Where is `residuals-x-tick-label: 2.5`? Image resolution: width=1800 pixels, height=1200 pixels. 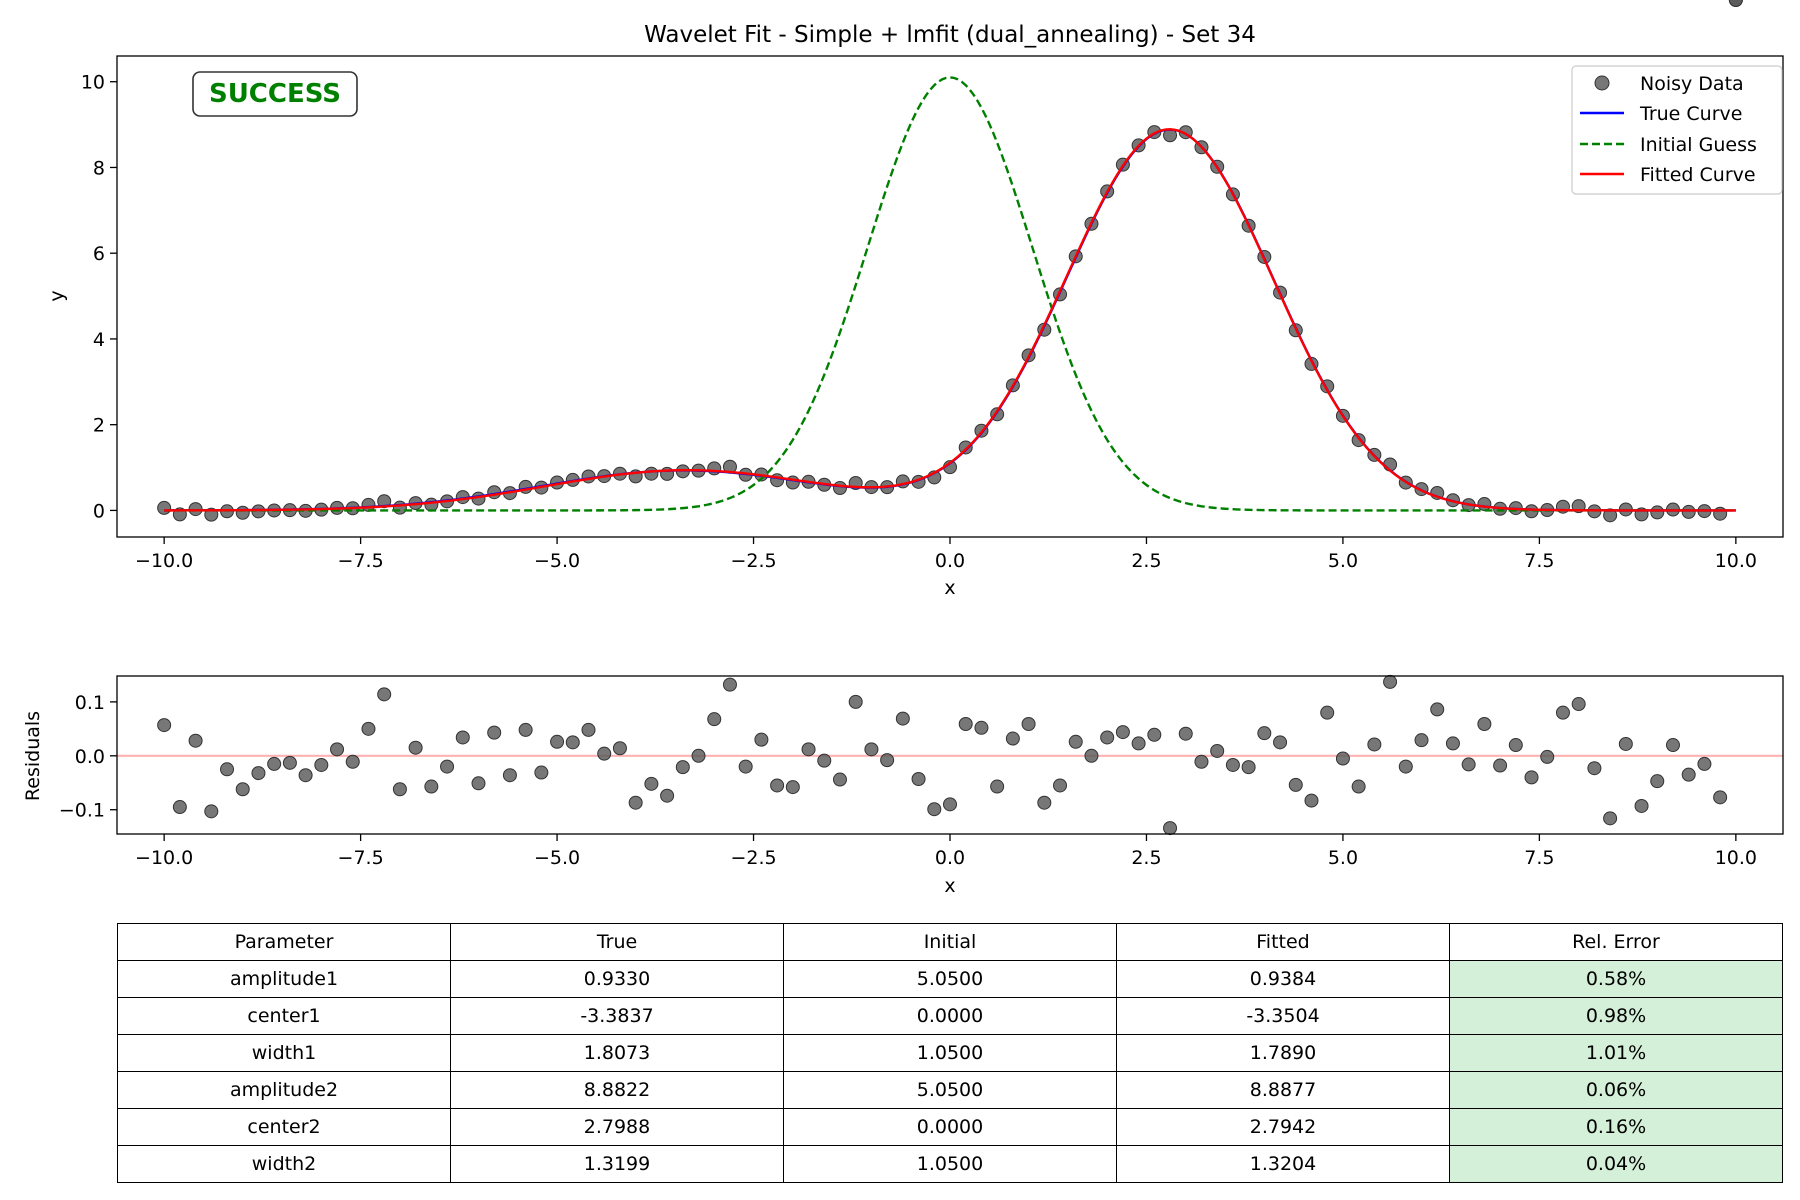
residuals-x-tick-label: 2.5 is located at coordinates (1146, 858).